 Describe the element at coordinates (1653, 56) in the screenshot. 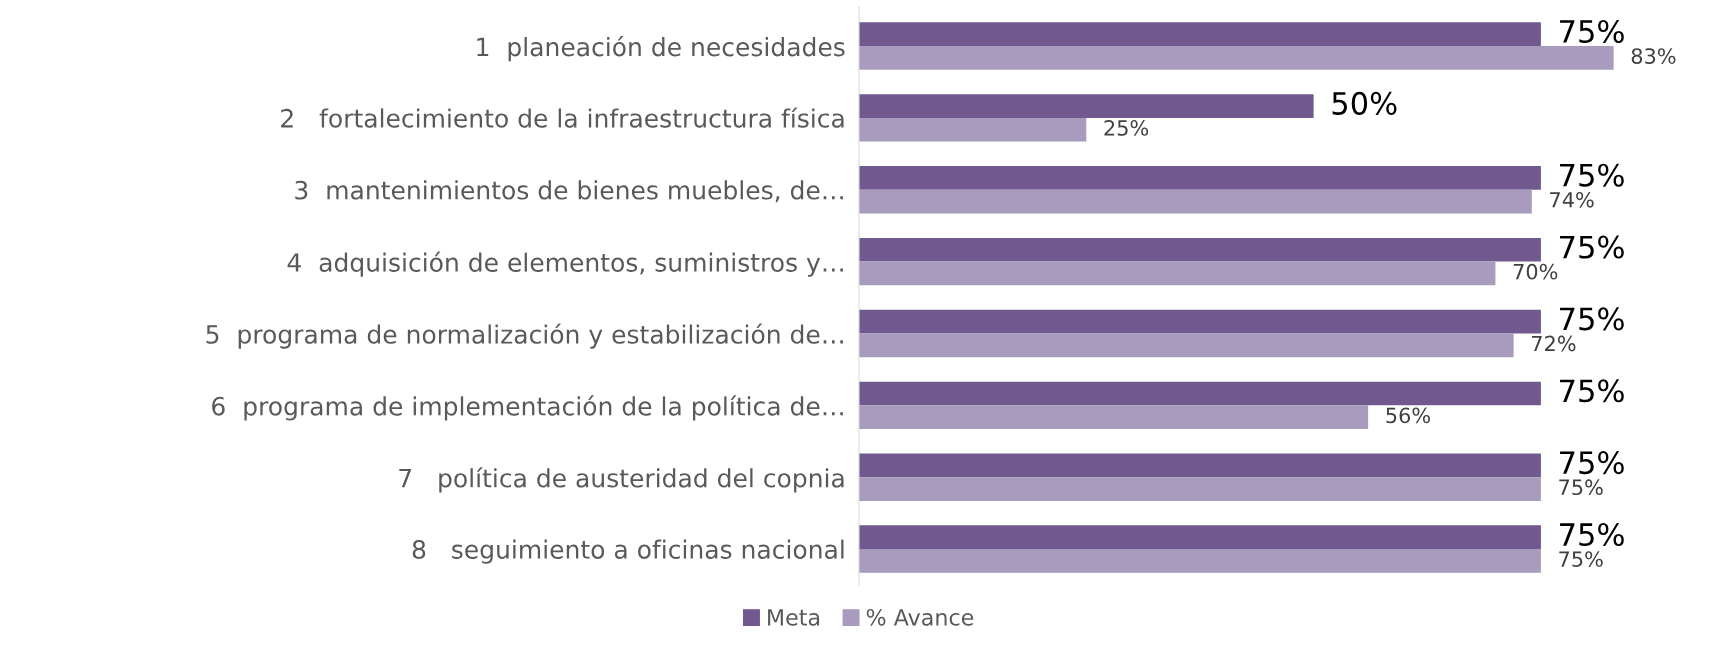

I see `data-label: 83%` at that location.